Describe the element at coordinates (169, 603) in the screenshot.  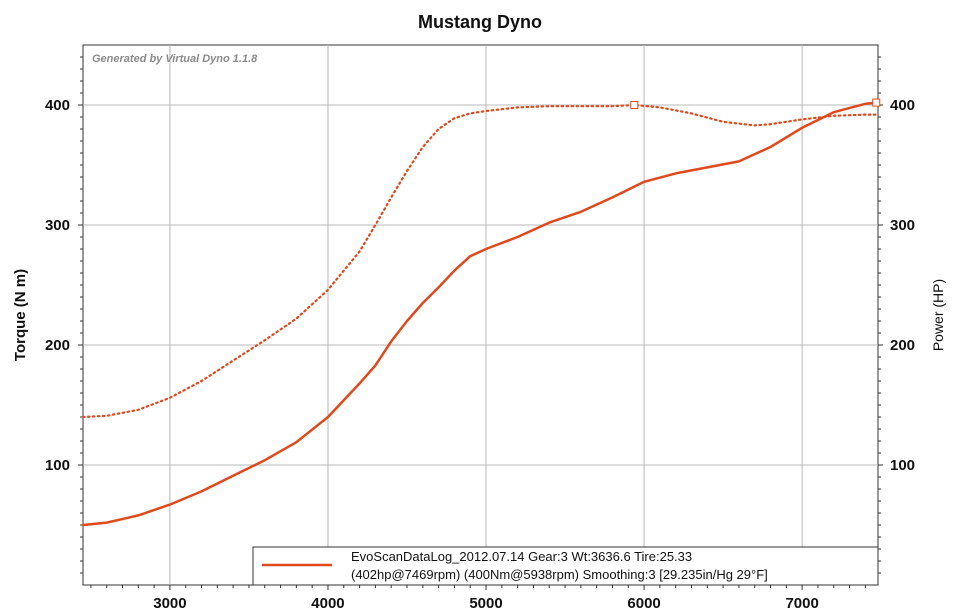
I see `x-tick-label: 3000` at that location.